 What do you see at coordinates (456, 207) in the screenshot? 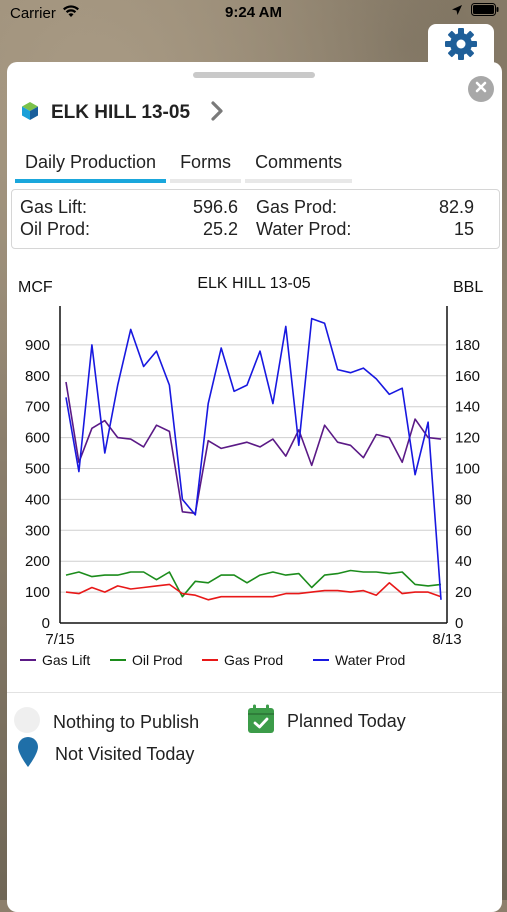
I see `gas-prod-value: 82.9` at bounding box center [456, 207].